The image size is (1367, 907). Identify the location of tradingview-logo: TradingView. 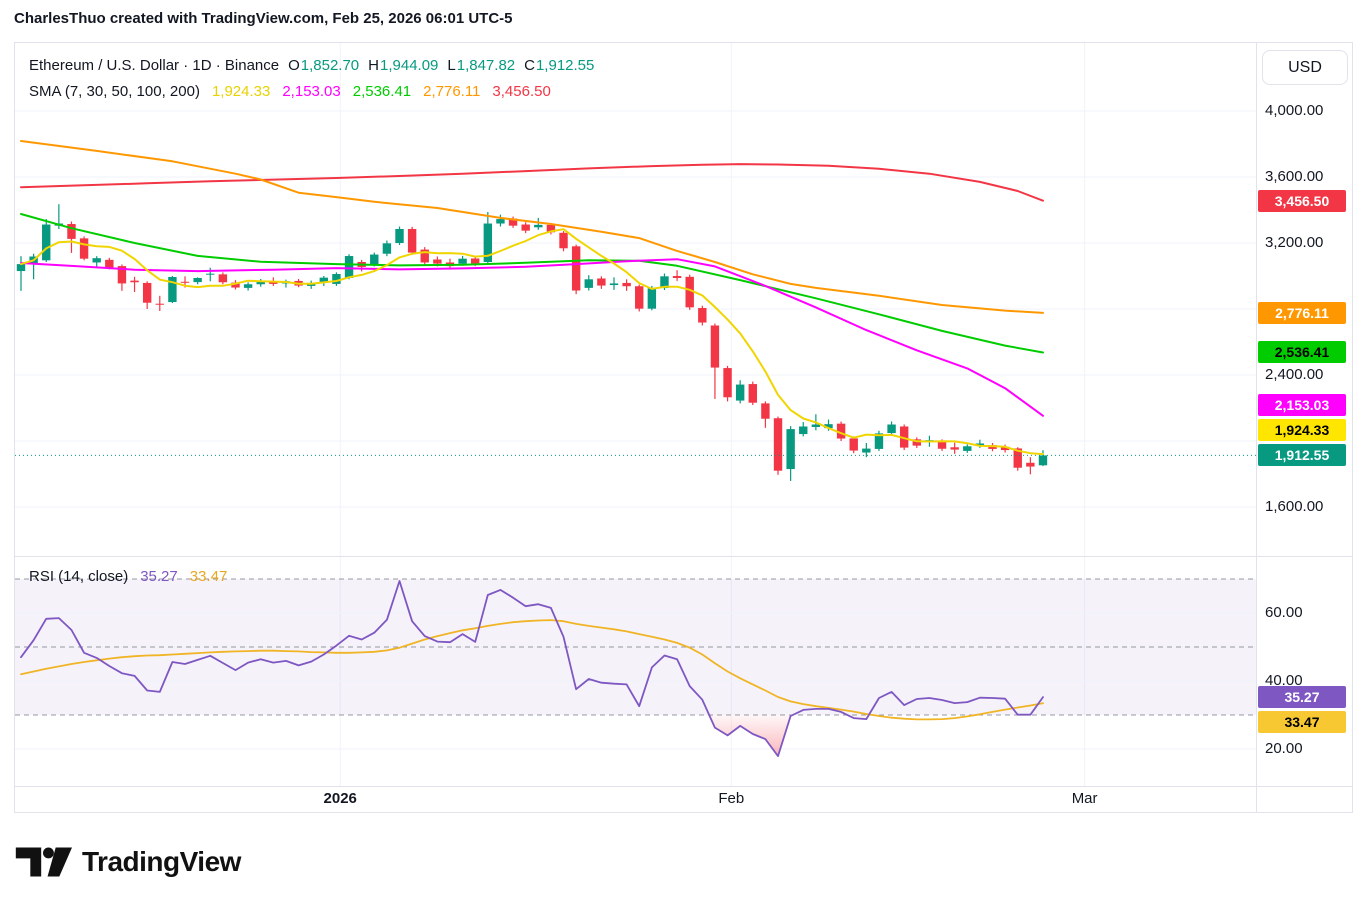
(127, 862).